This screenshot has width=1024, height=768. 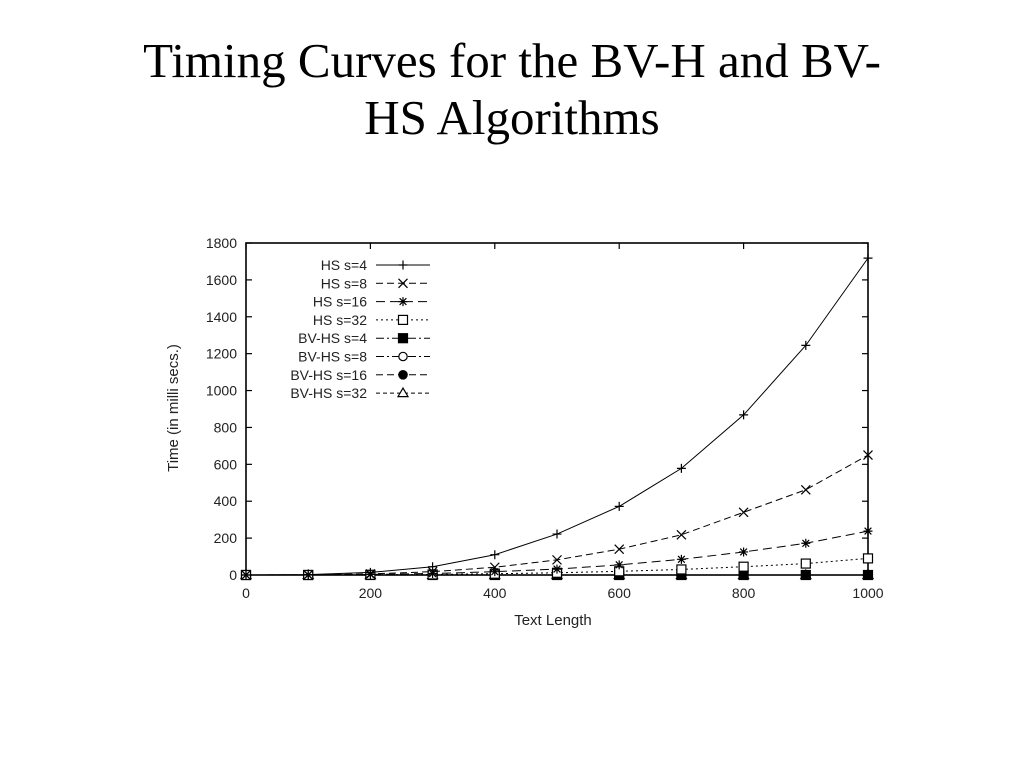 What do you see at coordinates (620, 593) in the screenshot?
I see `x-tick-label: 600` at bounding box center [620, 593].